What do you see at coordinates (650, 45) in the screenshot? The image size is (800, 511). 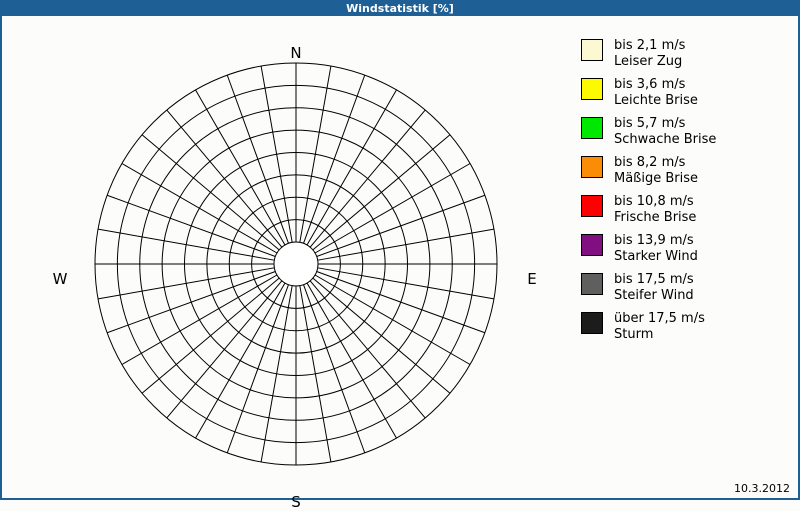 I see `legend-speed-range: bis 2,1 m/s` at bounding box center [650, 45].